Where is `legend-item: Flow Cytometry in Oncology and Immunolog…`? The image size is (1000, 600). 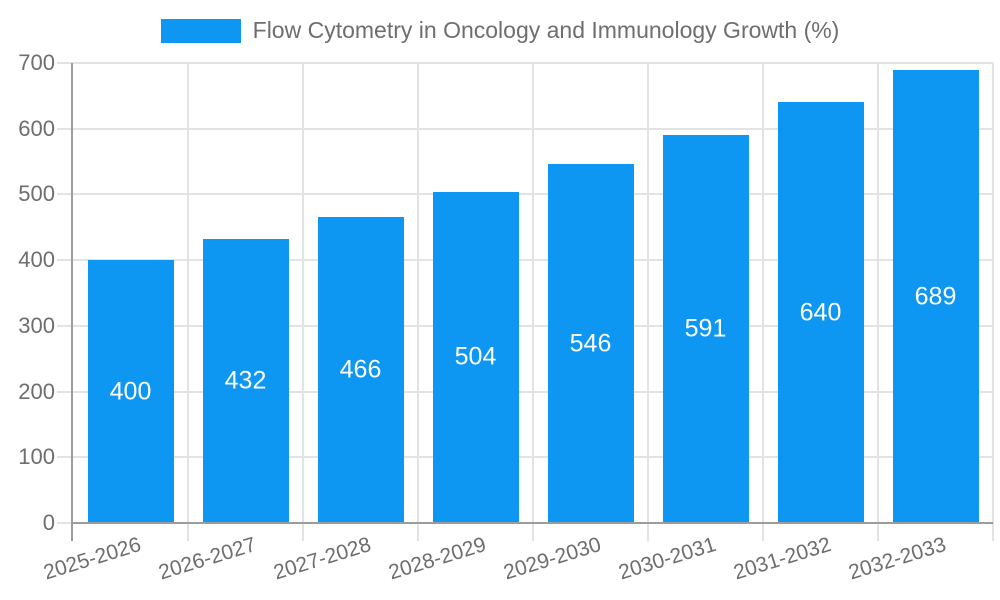
legend-item: Flow Cytometry in Oncology and Immunolog… is located at coordinates (500, 30).